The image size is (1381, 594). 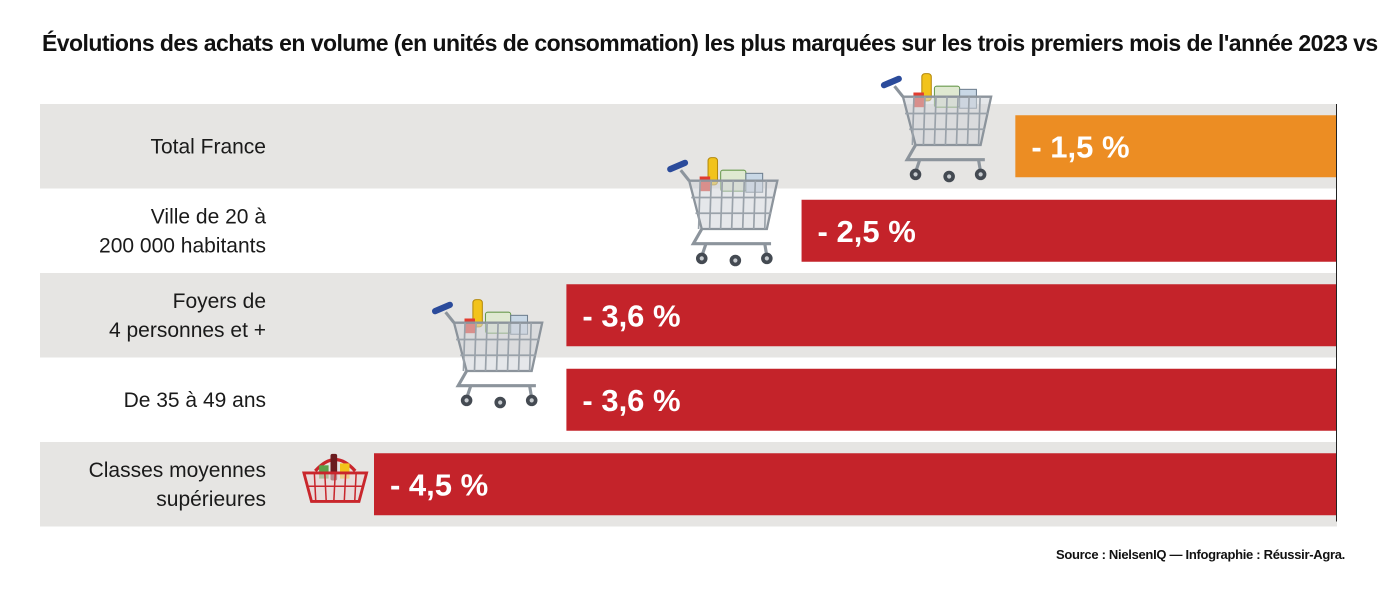 I want to click on value-label: - 1,5 %, so click(x=1080, y=146).